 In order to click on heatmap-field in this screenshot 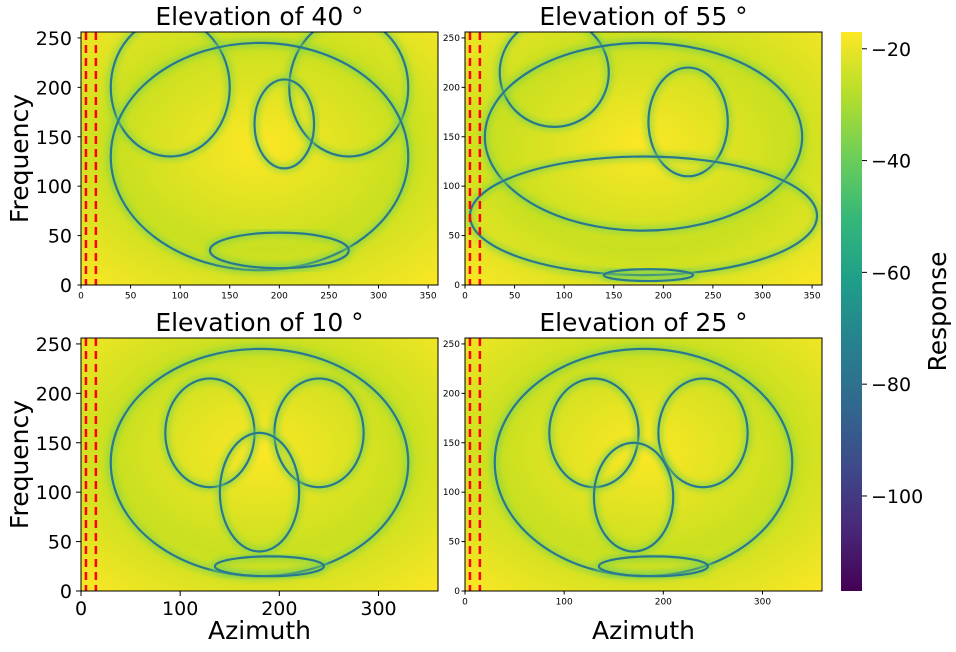, I will do `click(259, 158)`.